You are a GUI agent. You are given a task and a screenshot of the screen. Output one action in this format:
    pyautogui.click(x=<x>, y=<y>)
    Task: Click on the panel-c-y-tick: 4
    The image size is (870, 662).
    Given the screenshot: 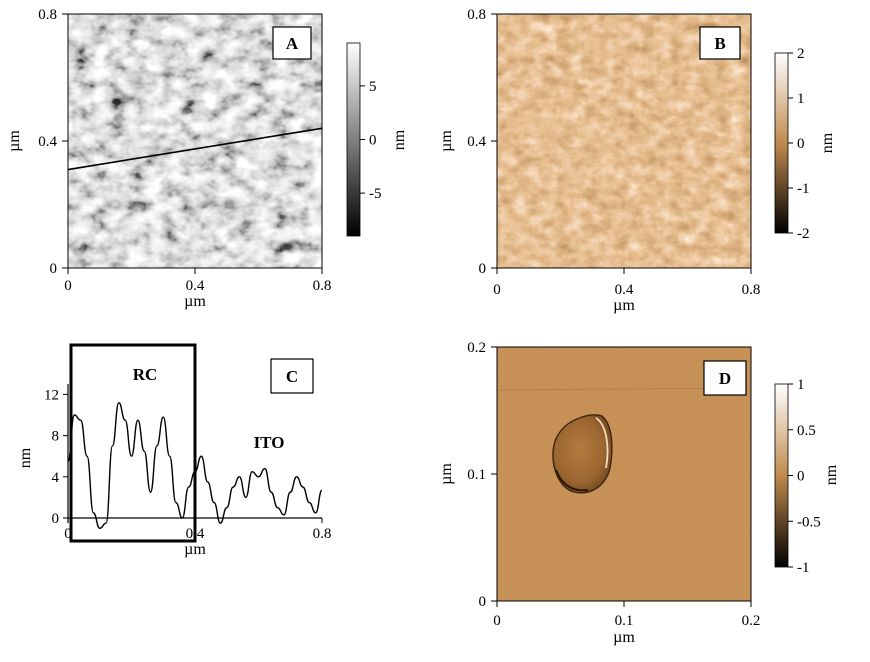 What is the action you would take?
    pyautogui.click(x=56, y=478)
    